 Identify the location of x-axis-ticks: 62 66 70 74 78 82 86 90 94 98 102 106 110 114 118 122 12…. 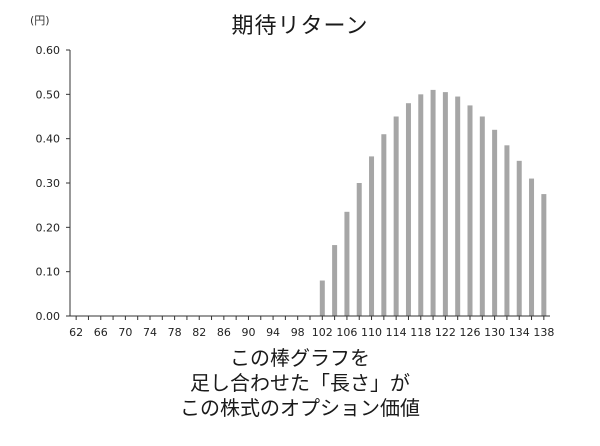
(311, 327).